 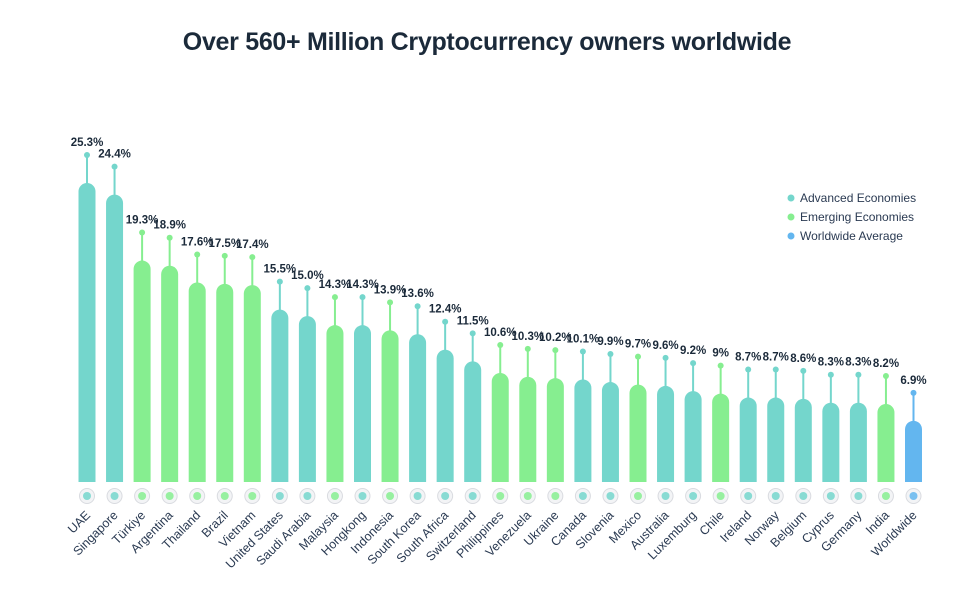 I want to click on flag-slovenia-icon, so click(x=610, y=496).